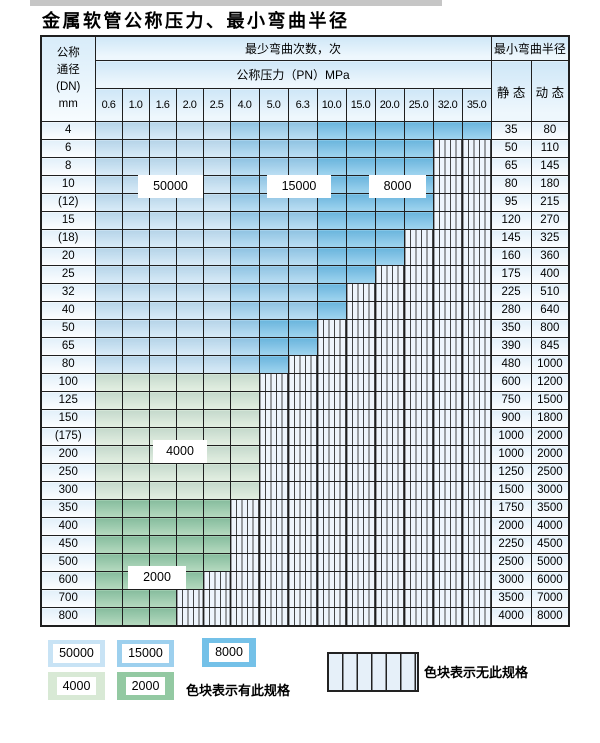 This screenshot has height=743, width=600. I want to click on dynamic-radius-cell: 7000, so click(550, 598).